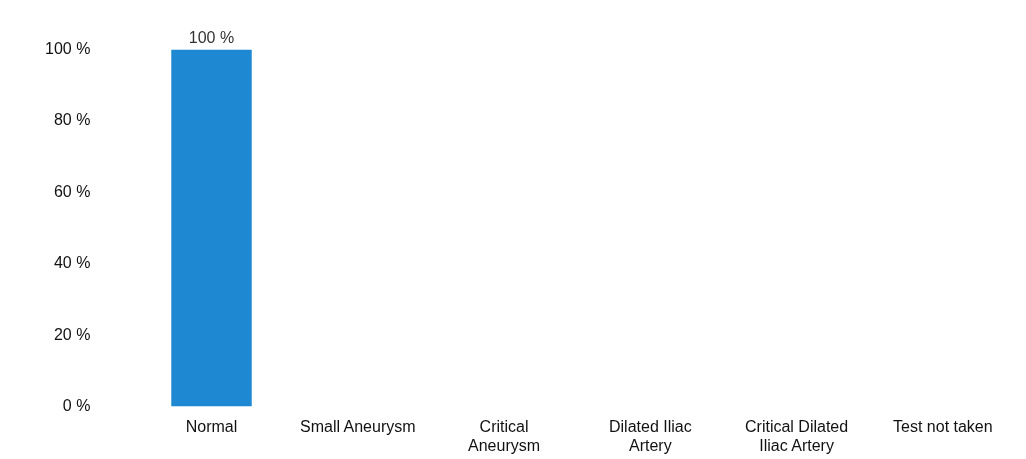  I want to click on y-tick-label: 80 %, so click(72, 120).